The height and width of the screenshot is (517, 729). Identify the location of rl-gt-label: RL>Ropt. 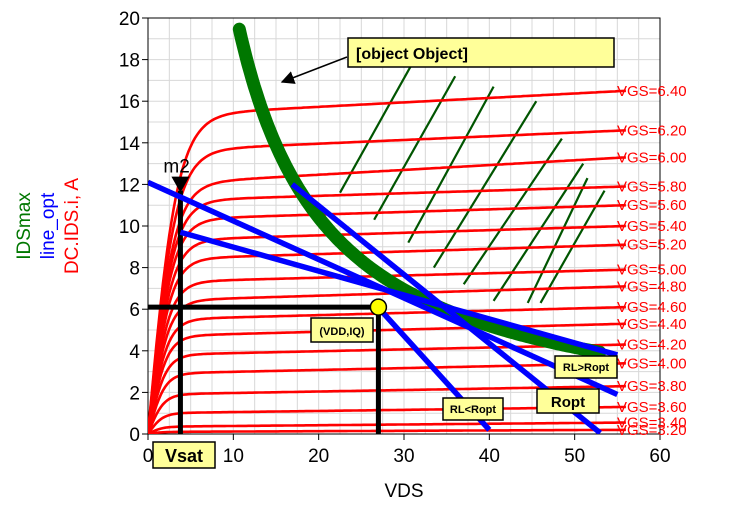
(586, 368).